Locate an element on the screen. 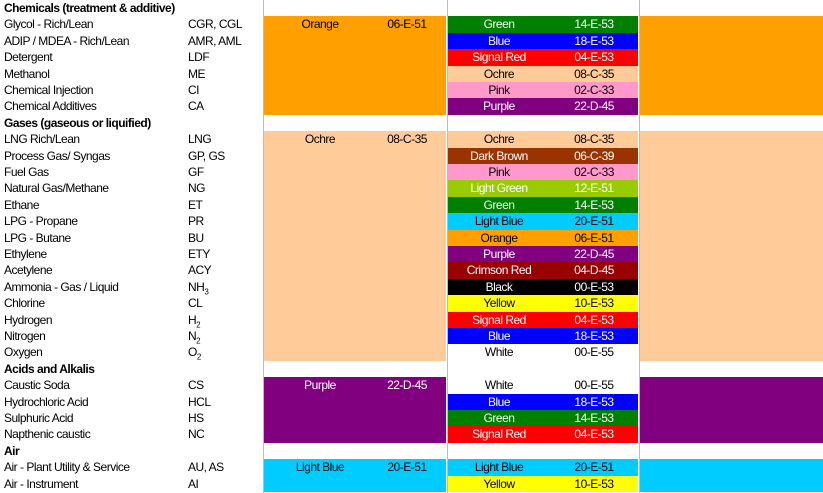  abbreviation: NG is located at coordinates (197, 188).